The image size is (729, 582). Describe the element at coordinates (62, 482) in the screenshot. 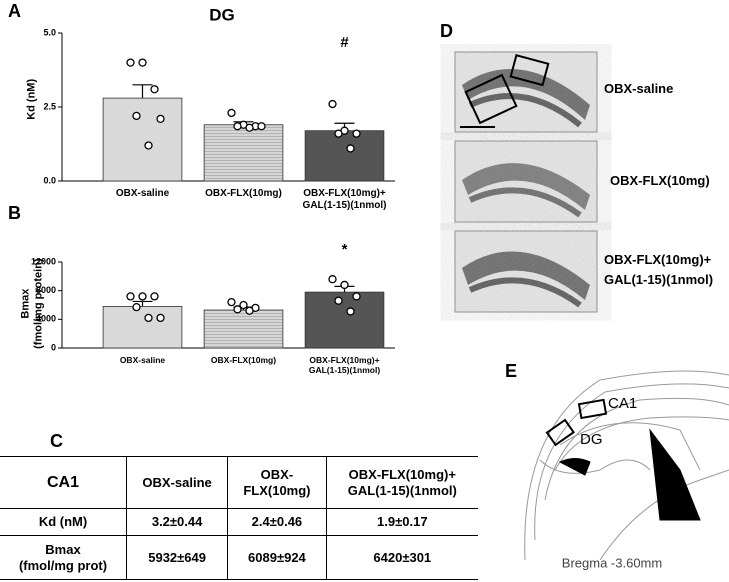

I see `table-cell: CA1` at that location.